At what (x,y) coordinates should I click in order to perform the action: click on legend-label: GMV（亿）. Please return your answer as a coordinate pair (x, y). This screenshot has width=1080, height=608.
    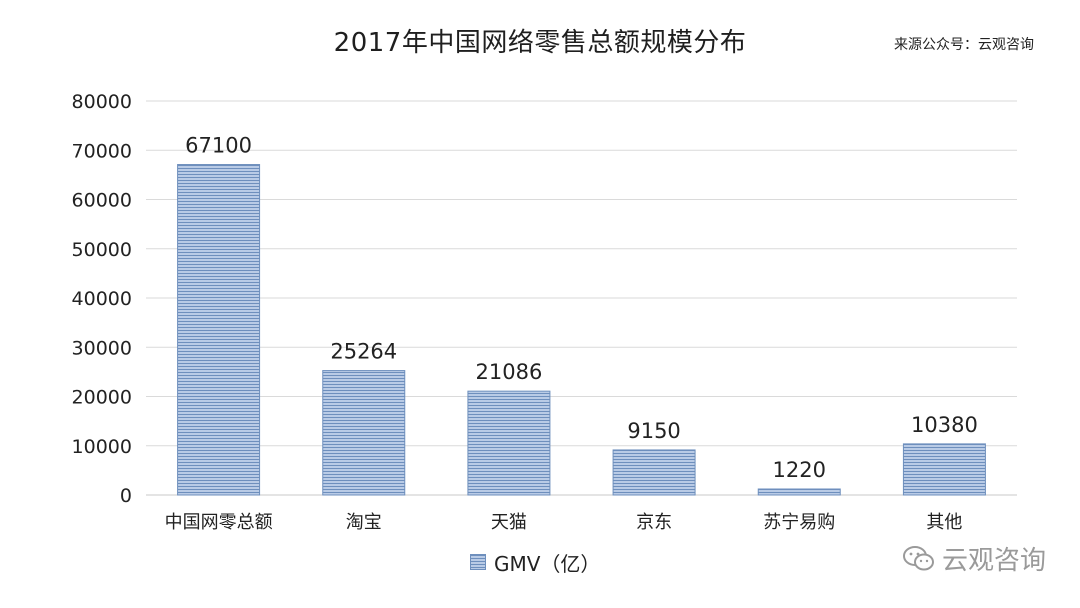
    Looking at the image, I should click on (547, 563).